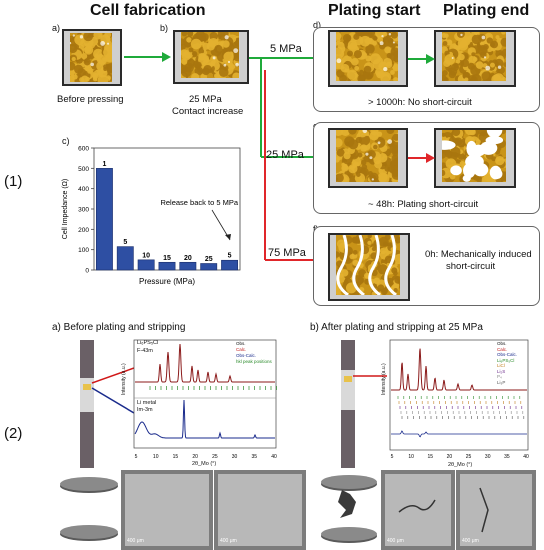 The width and height of the screenshot is (544, 550). What do you see at coordinates (204, 464) in the screenshot?
I see `xrd-a-xlabel: 2θ_Mo (°)` at bounding box center [204, 464].